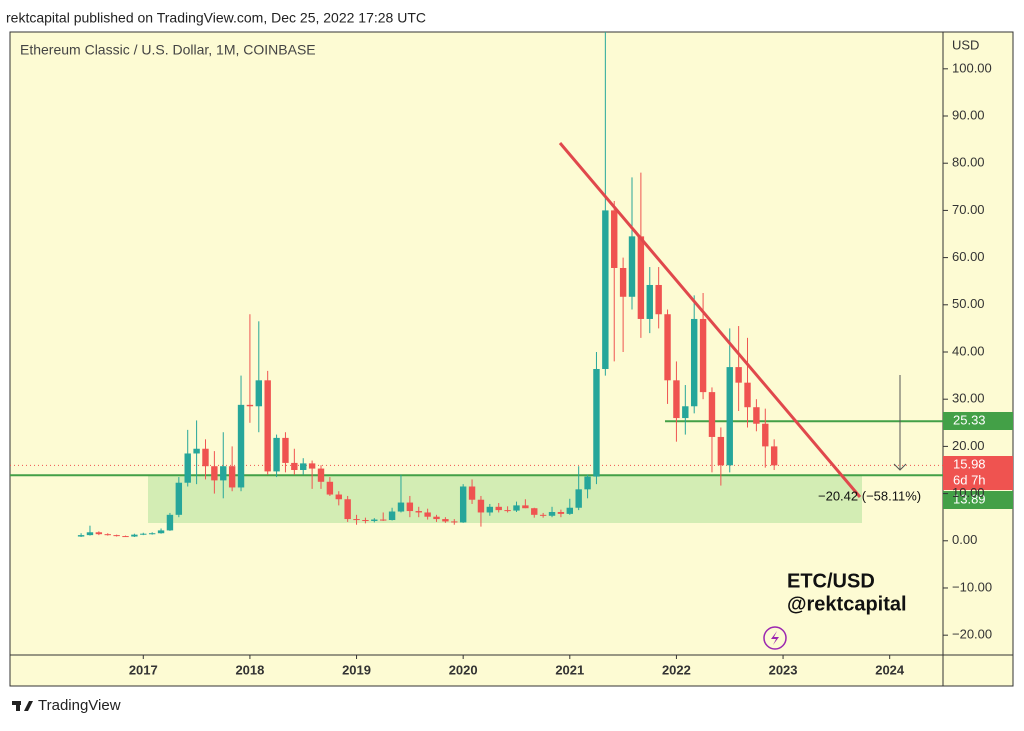  I want to click on y-tick-label: 90.00, so click(968, 114).